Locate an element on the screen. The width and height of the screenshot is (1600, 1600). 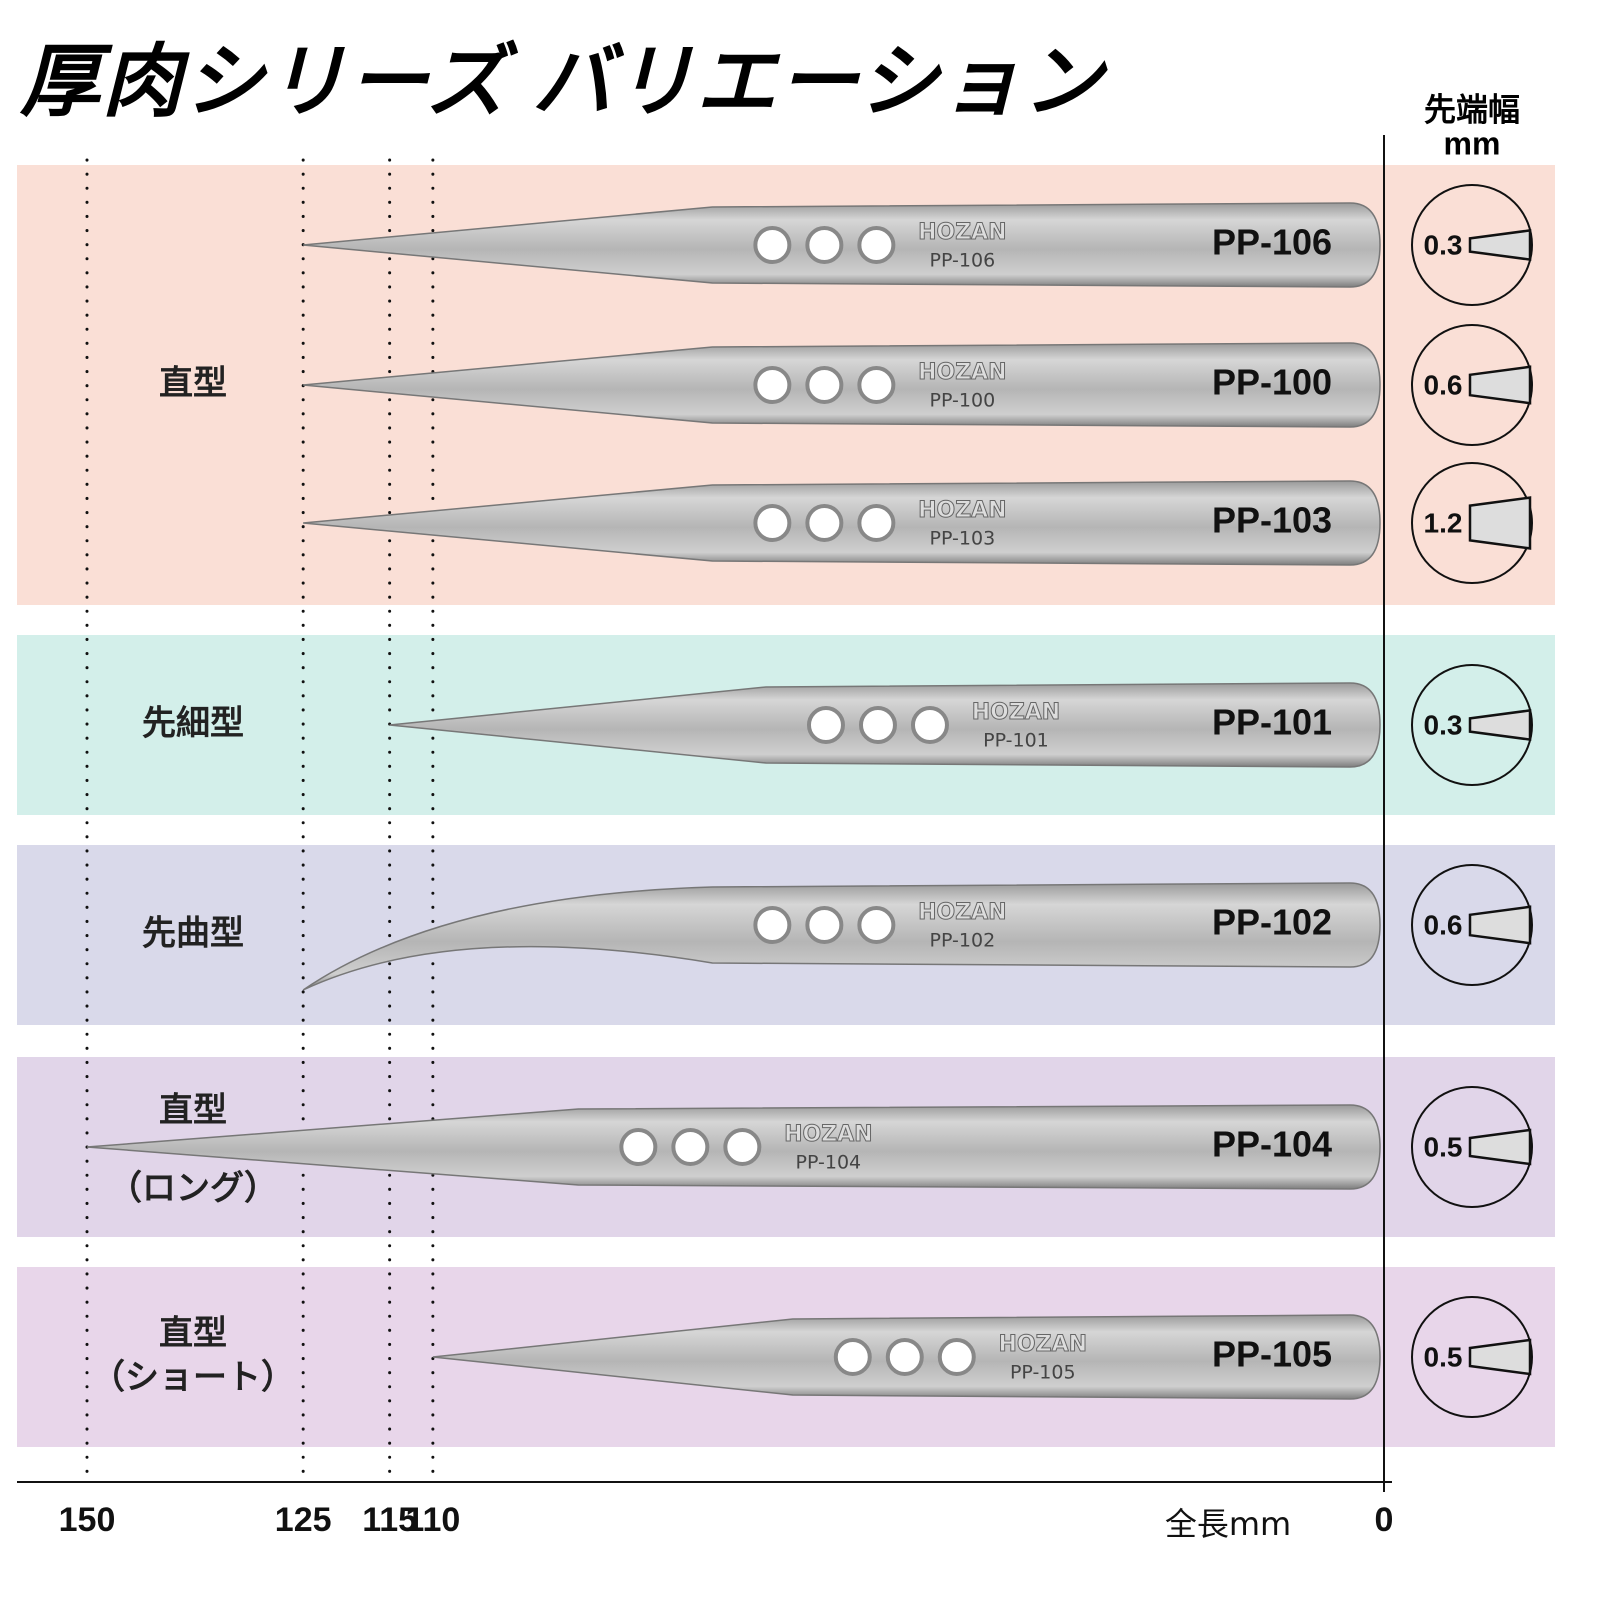
model-label: PP-102 is located at coordinates (1272, 922).